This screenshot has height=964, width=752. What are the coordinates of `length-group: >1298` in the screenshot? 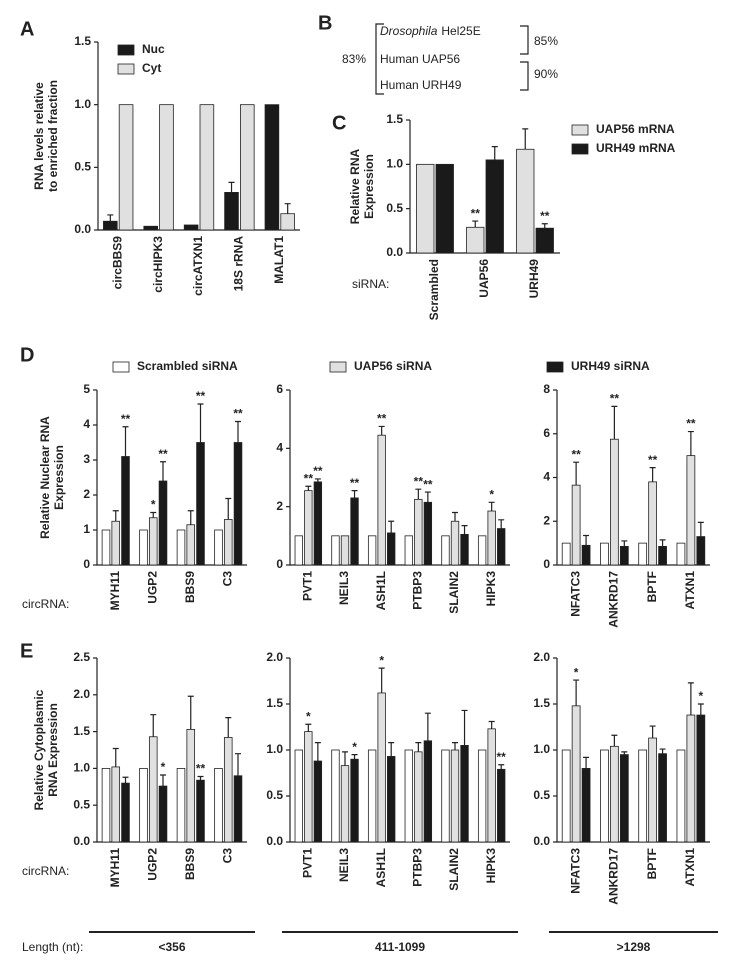 It's located at (634, 947).